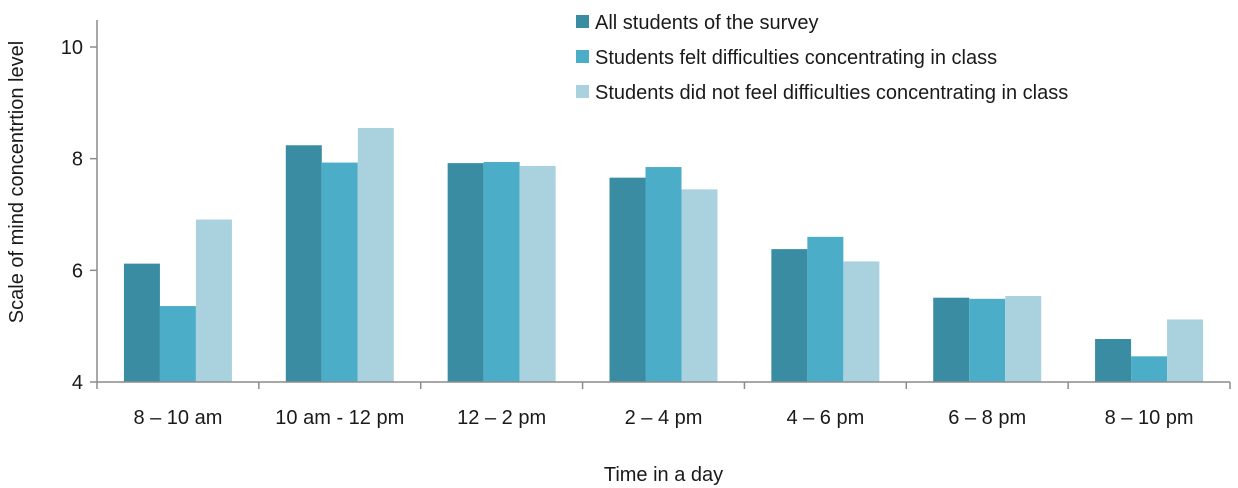  I want to click on y-tick-label: 8, so click(77, 160).